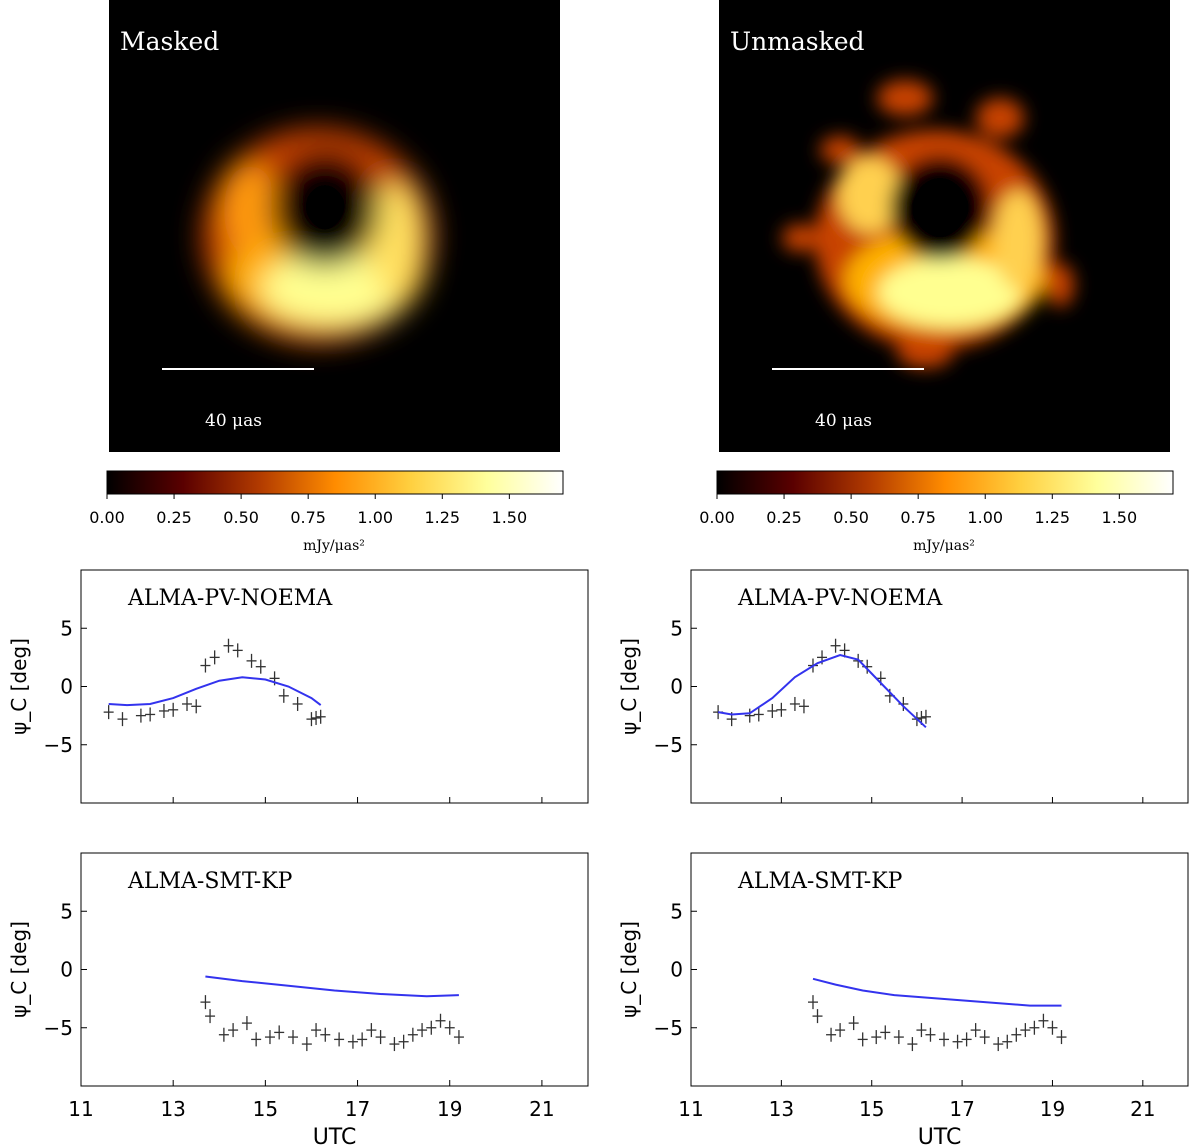 Image resolution: width=1200 pixels, height=1148 pixels. I want to click on colorbar-unmasked: 0.00 0.25 0.50 0.75 1.00 1.25 1.50, so click(936, 498).